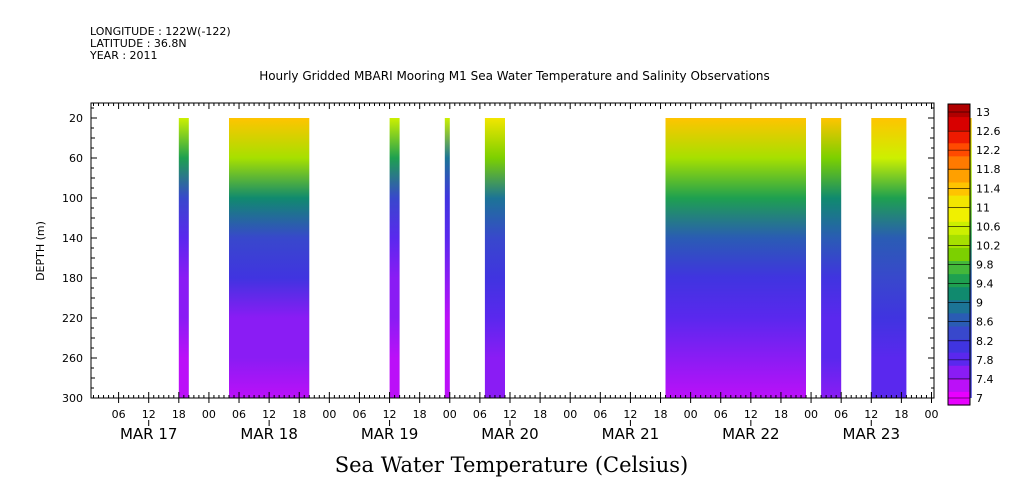 This screenshot has width=1009, height=504. I want to click on x-day-label: MAR 21, so click(630, 434).